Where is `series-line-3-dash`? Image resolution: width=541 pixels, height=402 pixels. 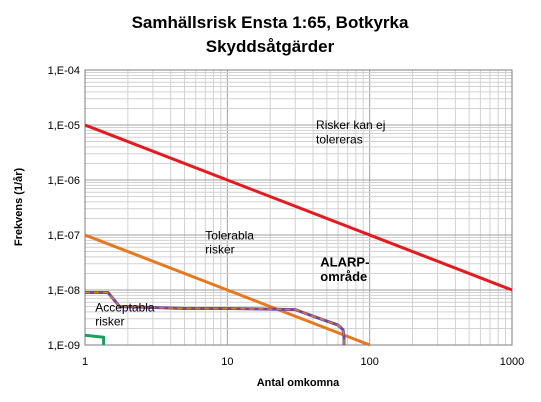 series-line-3-dash is located at coordinates (215, 318).